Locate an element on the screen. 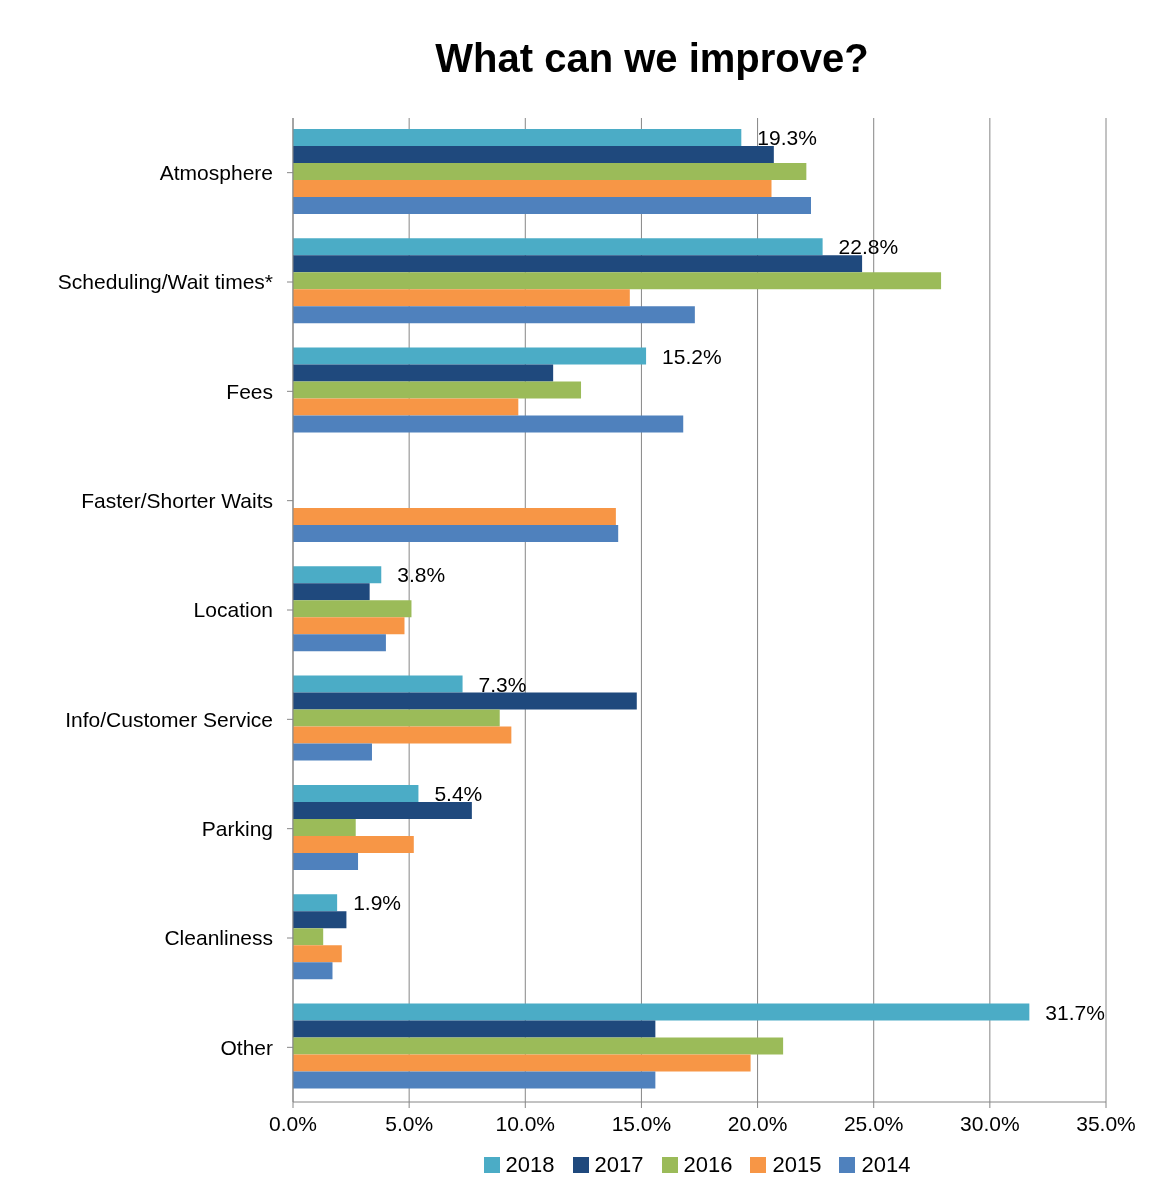  data-label: 22.8% is located at coordinates (868, 247).